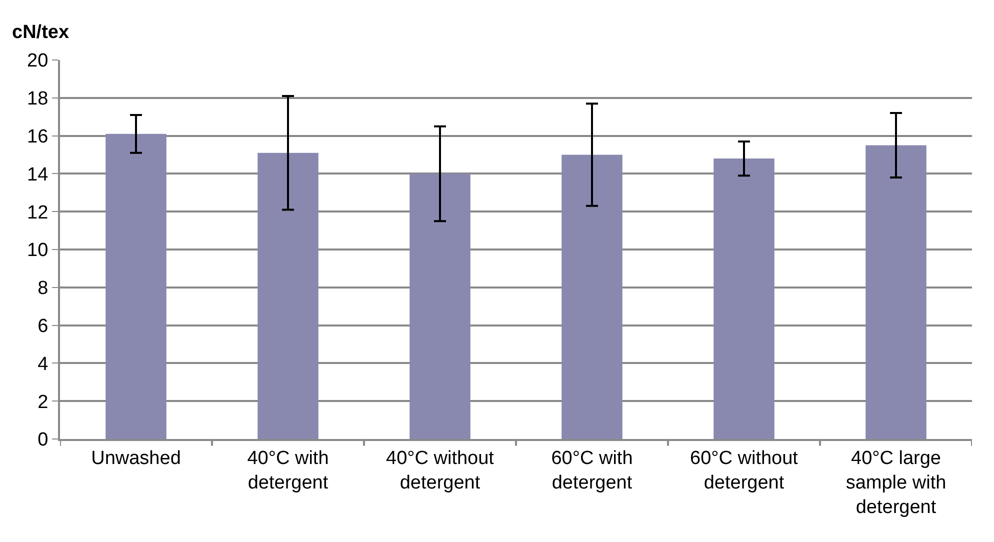 The height and width of the screenshot is (542, 994). Describe the element at coordinates (592, 471) in the screenshot. I see `x-tick-label: 60°C with detergent` at that location.